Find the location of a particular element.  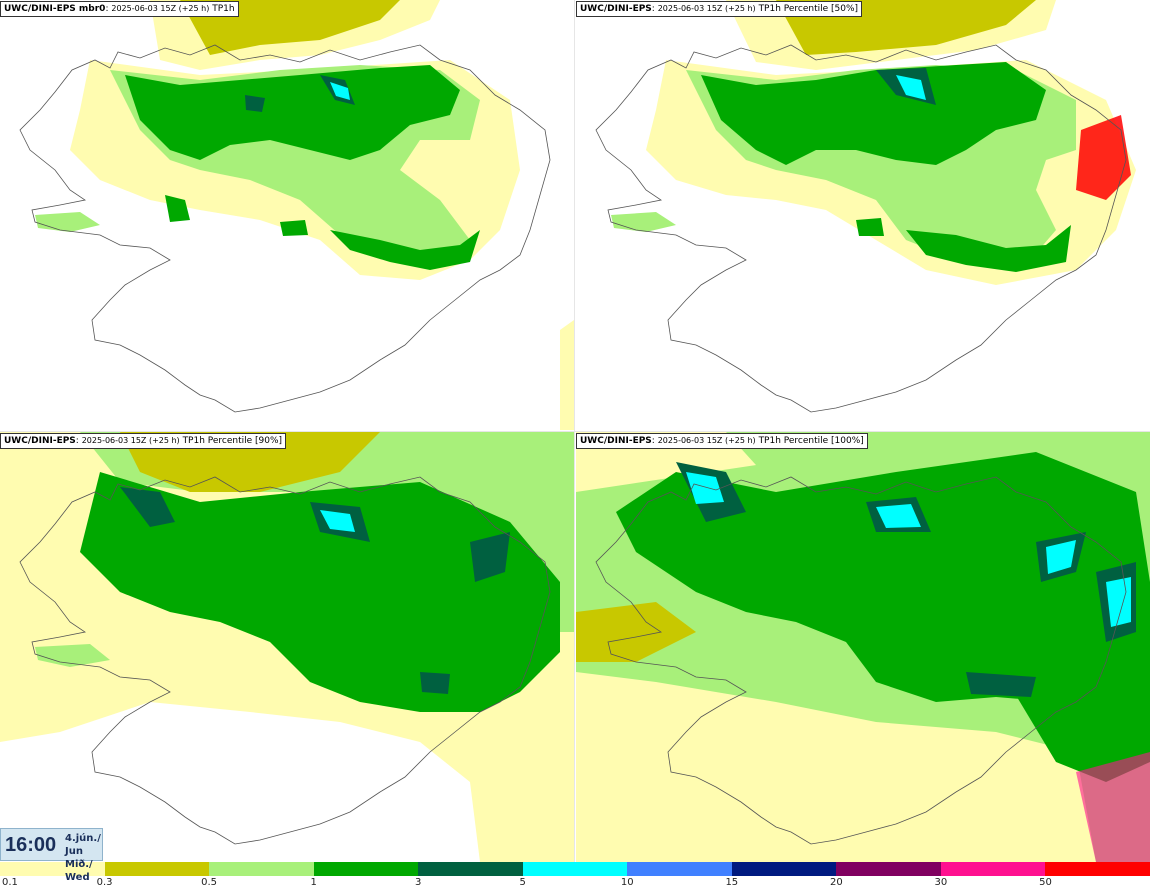

colorbar-tick-label: 3 is located at coordinates (418, 882).